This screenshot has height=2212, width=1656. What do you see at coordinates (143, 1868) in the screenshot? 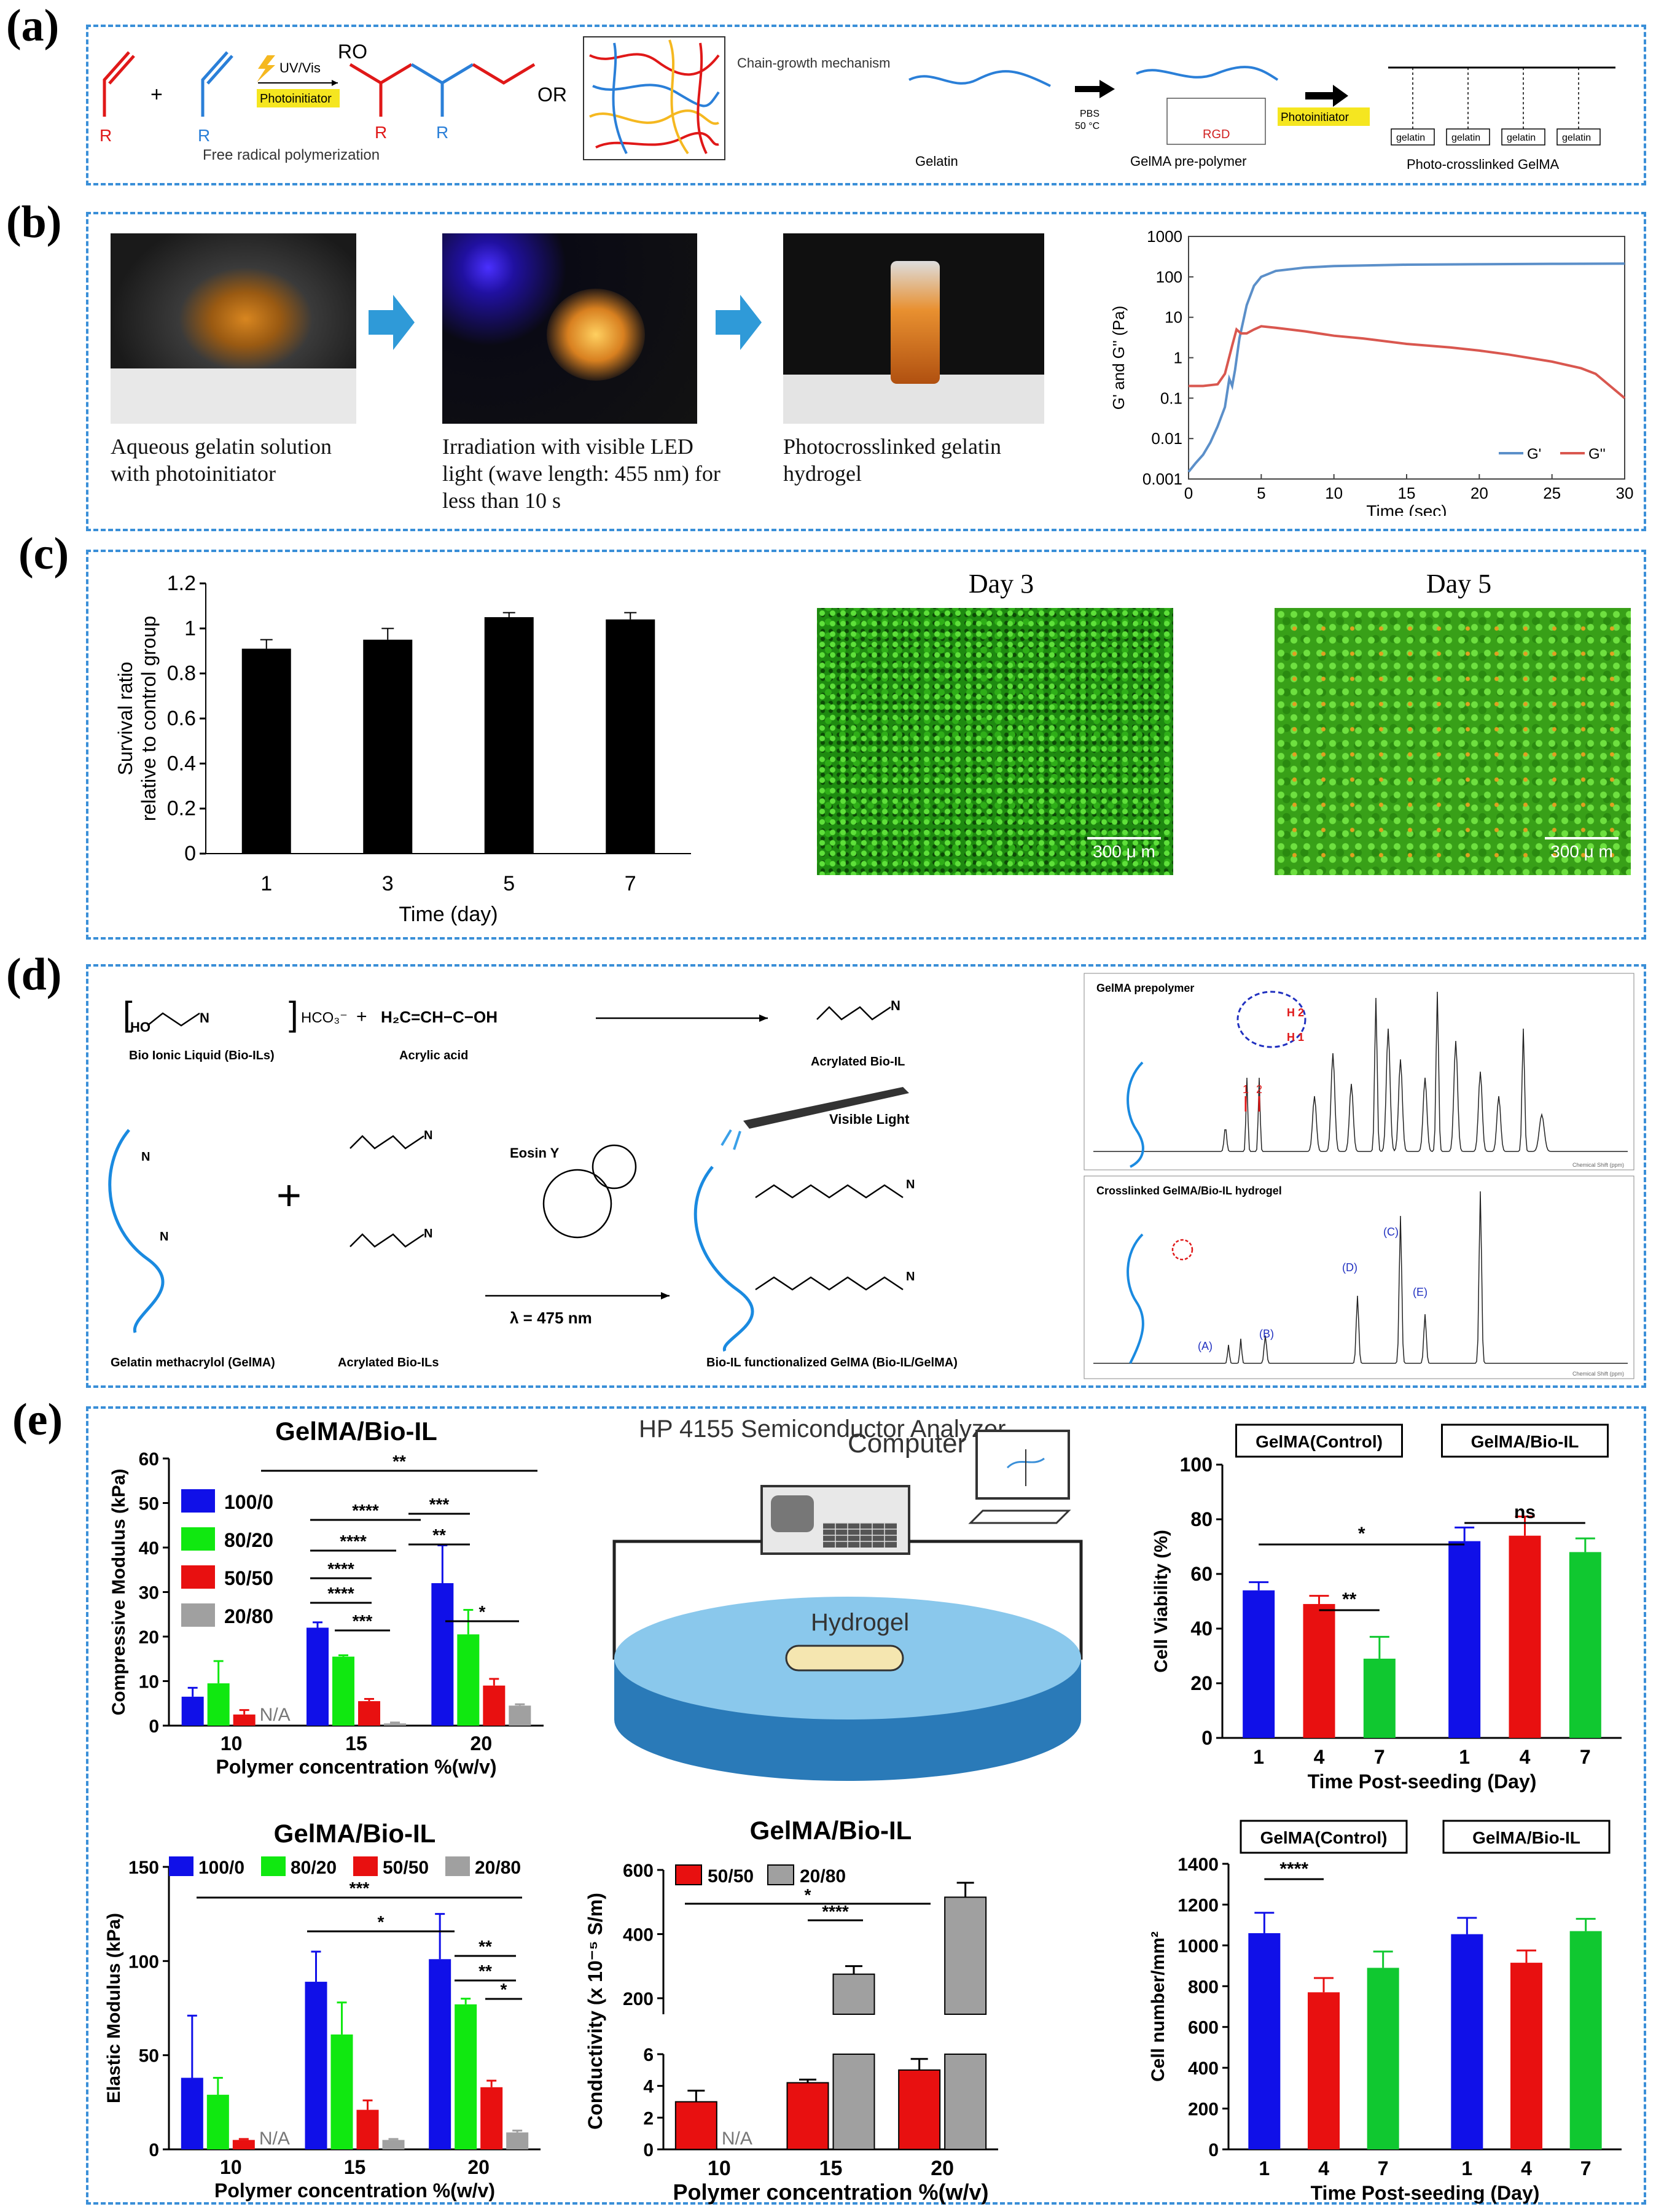
I see `y-tick-label: 150` at bounding box center [143, 1868].